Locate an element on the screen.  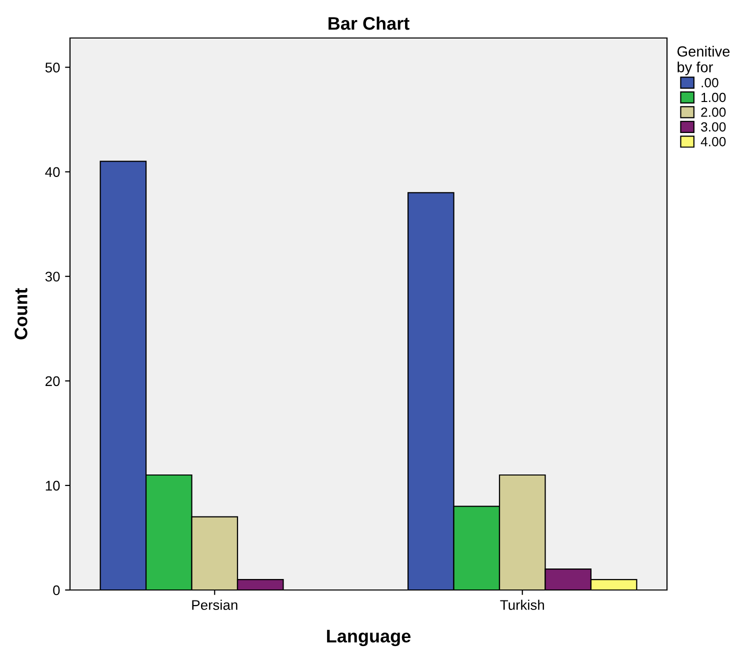
y-tick-label: 50 is located at coordinates (52, 67).